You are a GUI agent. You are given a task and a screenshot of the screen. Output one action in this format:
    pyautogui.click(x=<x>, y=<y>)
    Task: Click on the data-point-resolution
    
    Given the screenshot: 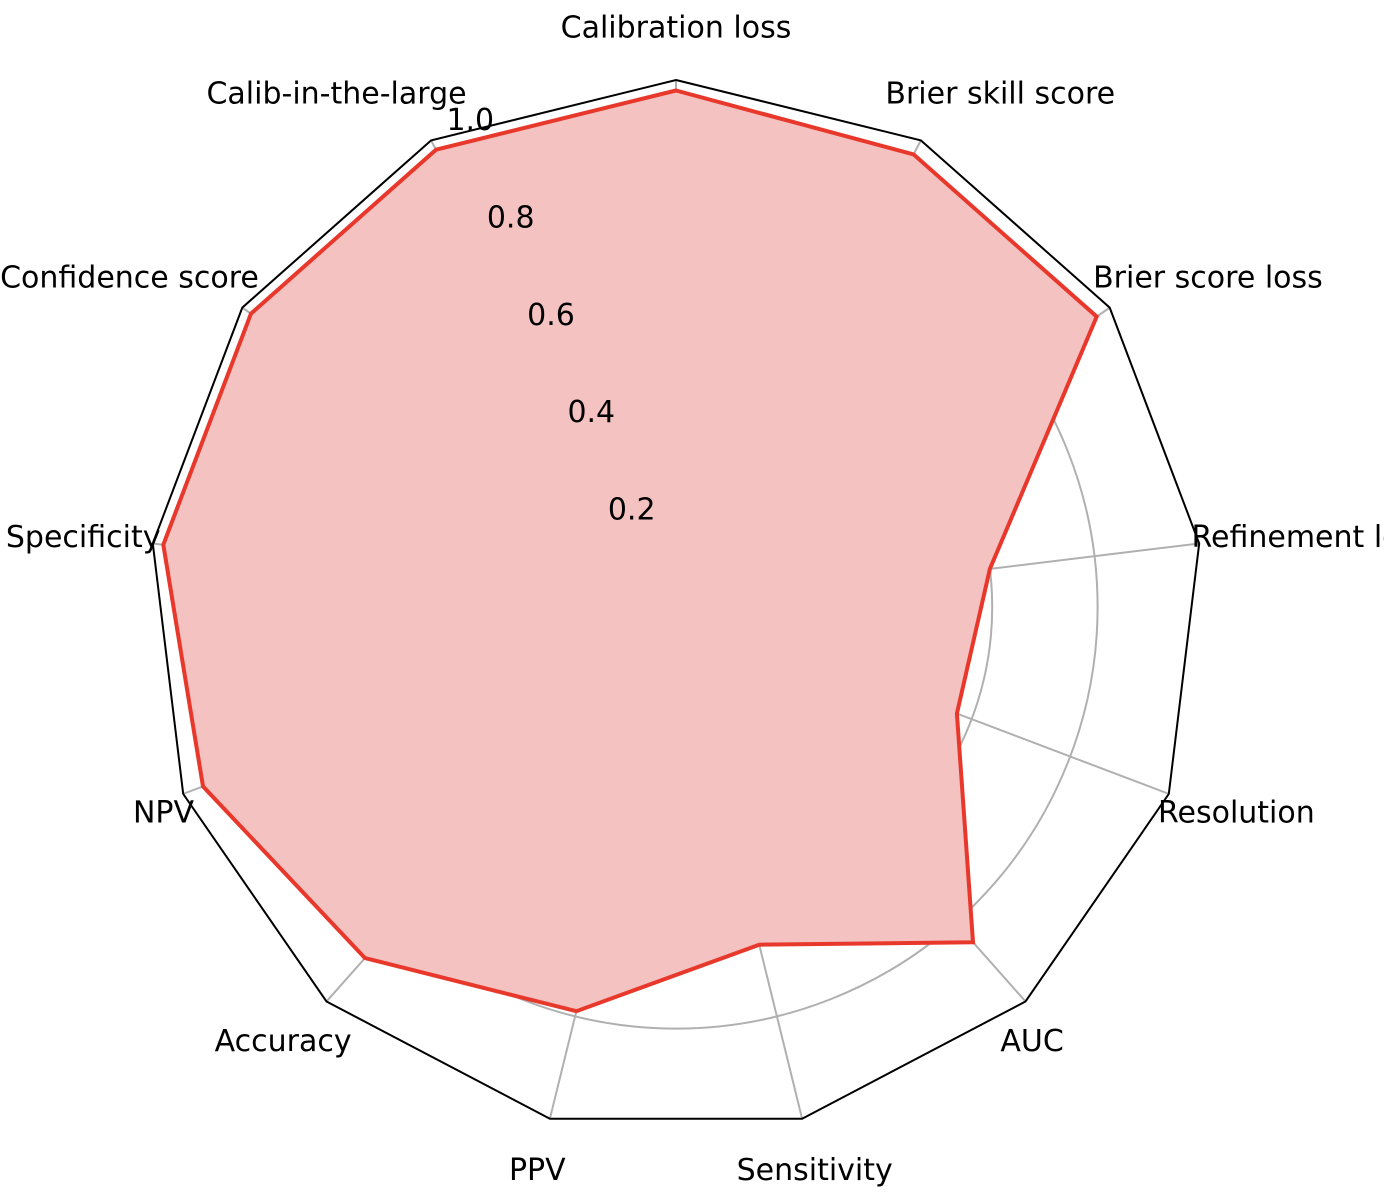 What is the action you would take?
    pyautogui.click(x=956, y=713)
    